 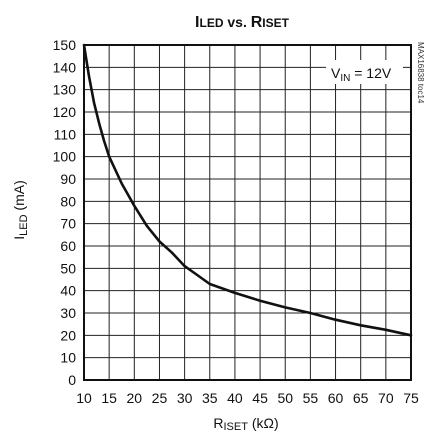 I want to click on y-tick-label: 100, so click(x=65, y=157).